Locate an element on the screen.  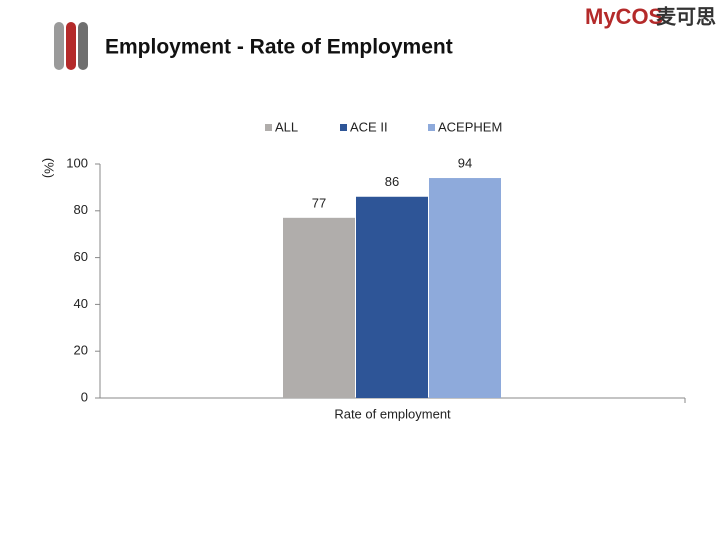
logo: MyCOS is located at coordinates (624, 16).